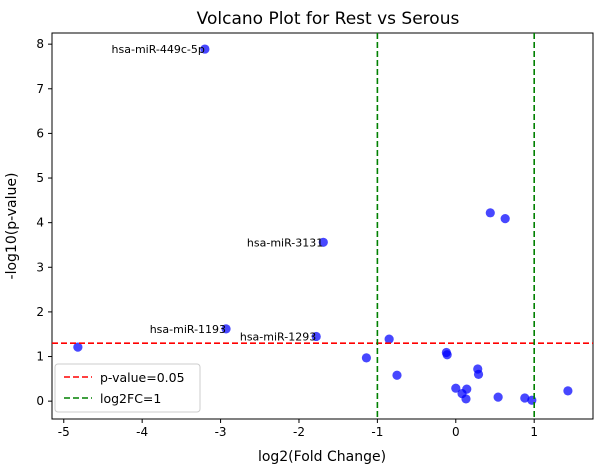 This screenshot has height=472, width=601. What do you see at coordinates (40, 267) in the screenshot?
I see `y-tick-label: 3` at bounding box center [40, 267].